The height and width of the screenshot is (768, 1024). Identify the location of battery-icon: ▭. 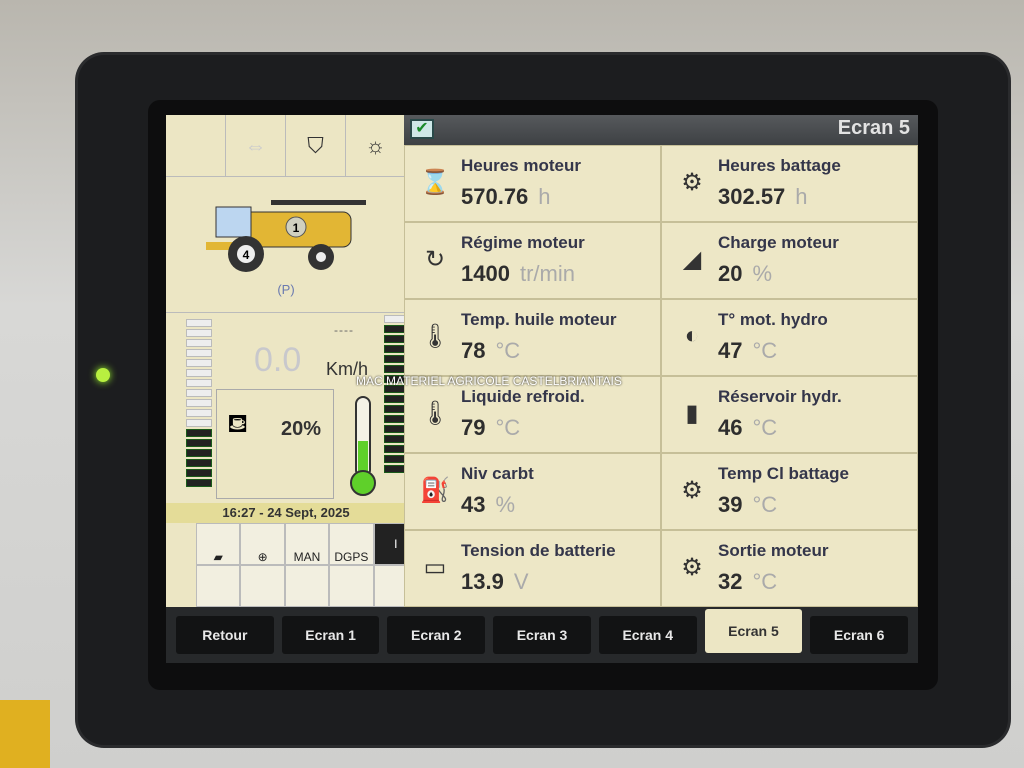
(435, 567).